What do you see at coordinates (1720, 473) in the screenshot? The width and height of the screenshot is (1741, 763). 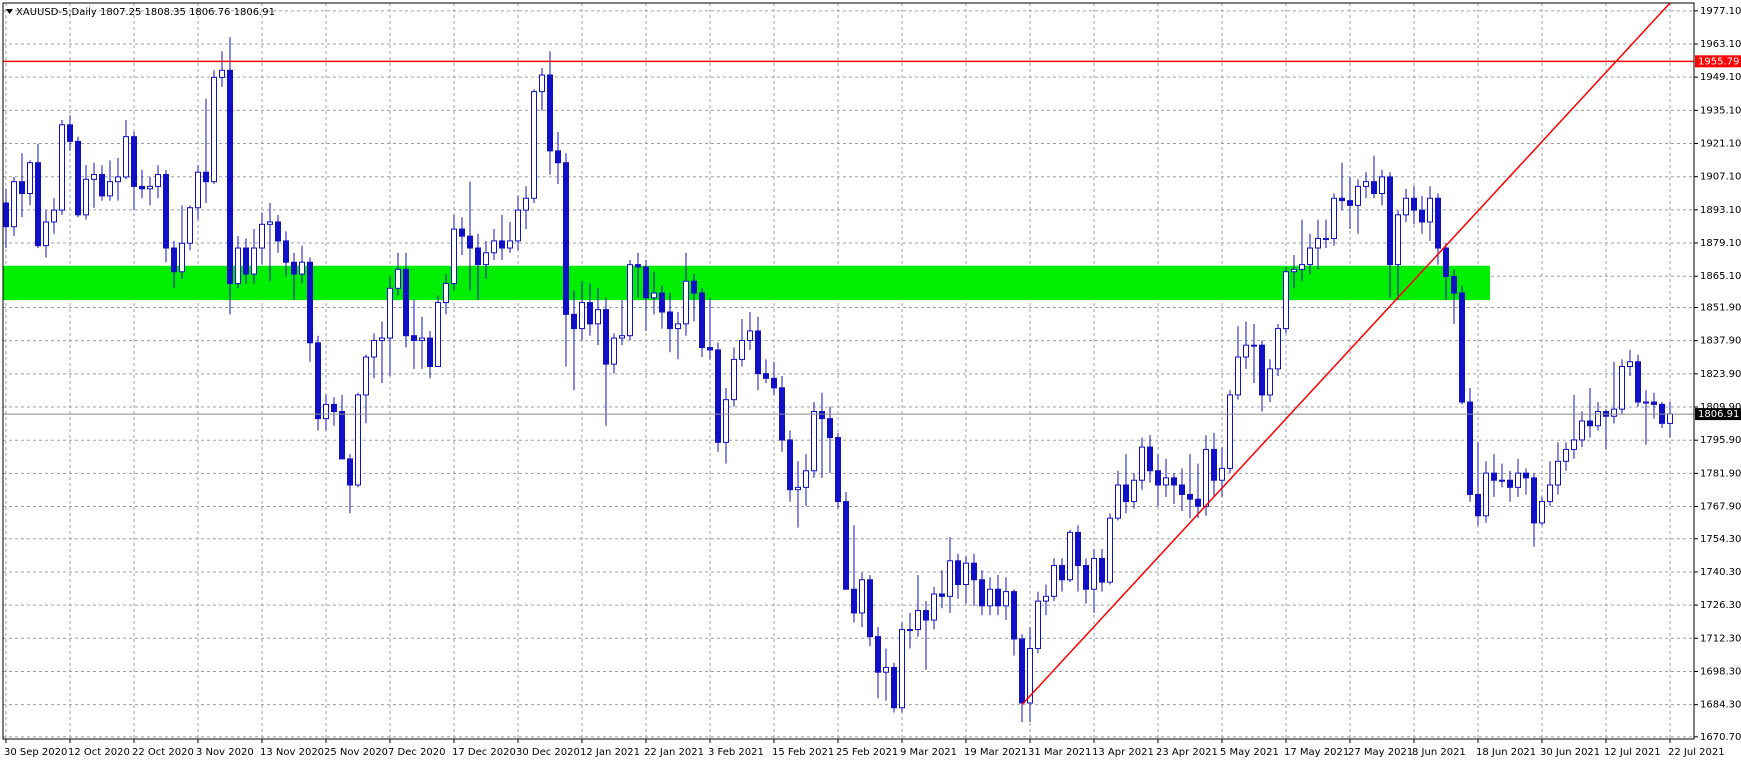 I see `y-tick-label: 1781.90` at bounding box center [1720, 473].